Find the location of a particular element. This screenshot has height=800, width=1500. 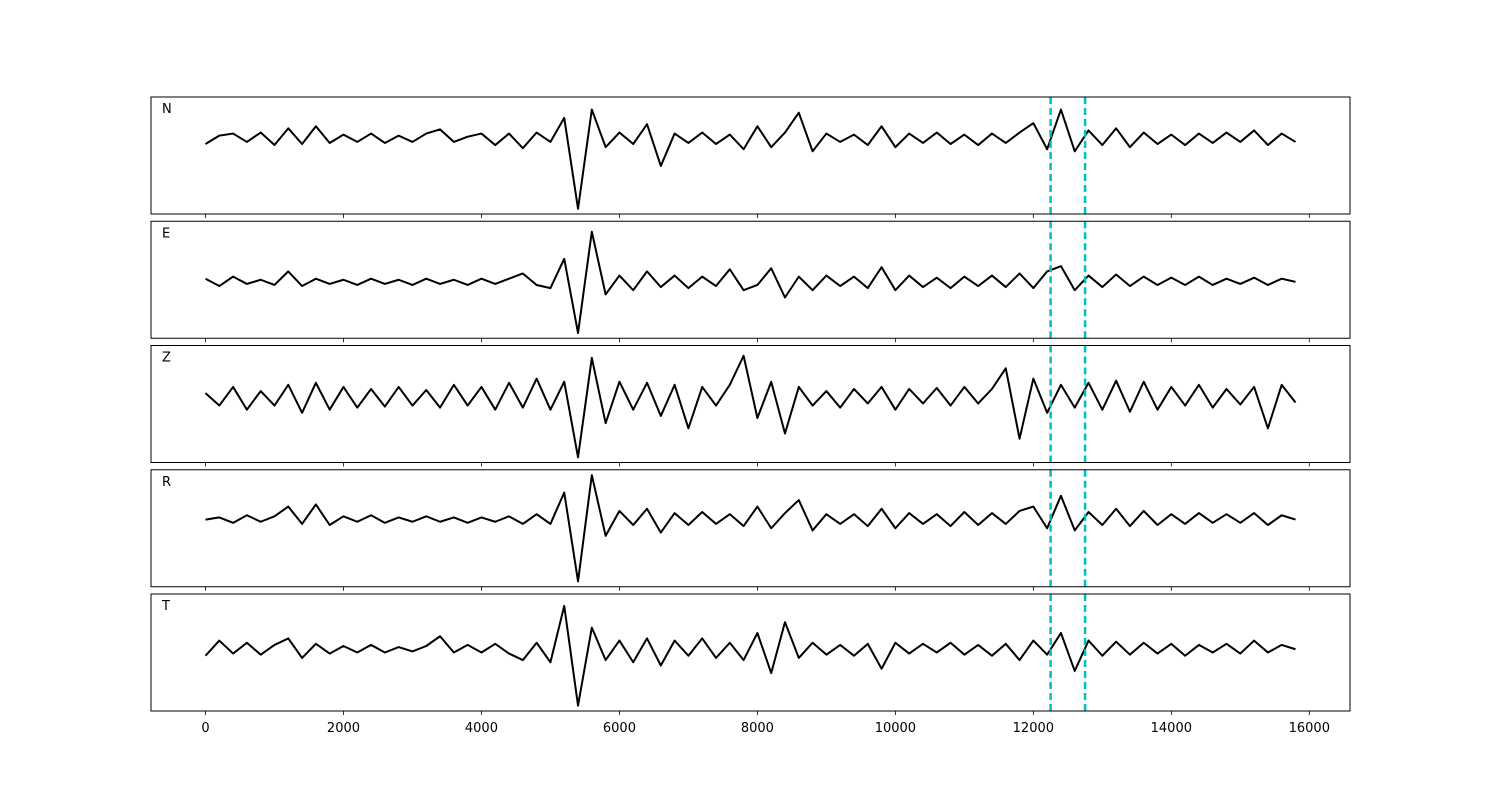

x-tick-label: 4000 is located at coordinates (481, 728).